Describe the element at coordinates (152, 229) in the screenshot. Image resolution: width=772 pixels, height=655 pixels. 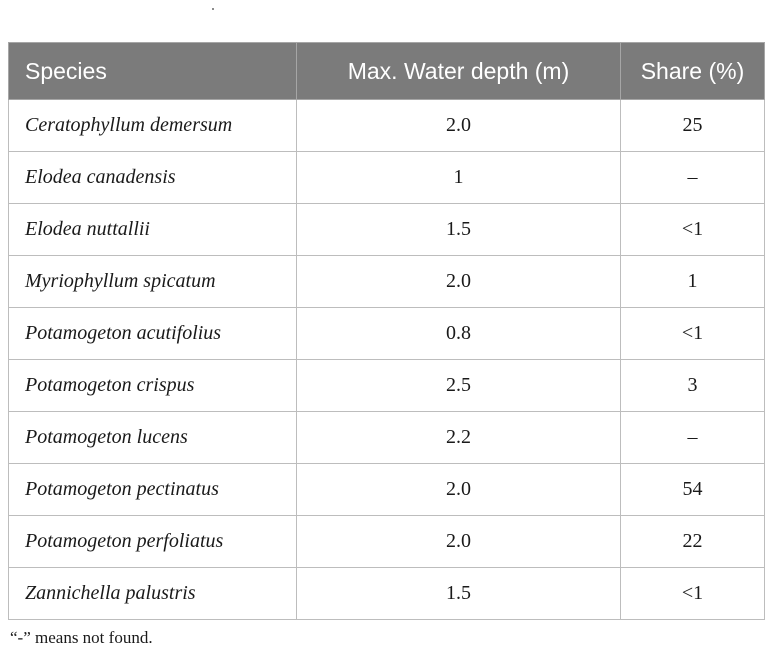
I see `species-cell: Elodea nuttallii` at that location.